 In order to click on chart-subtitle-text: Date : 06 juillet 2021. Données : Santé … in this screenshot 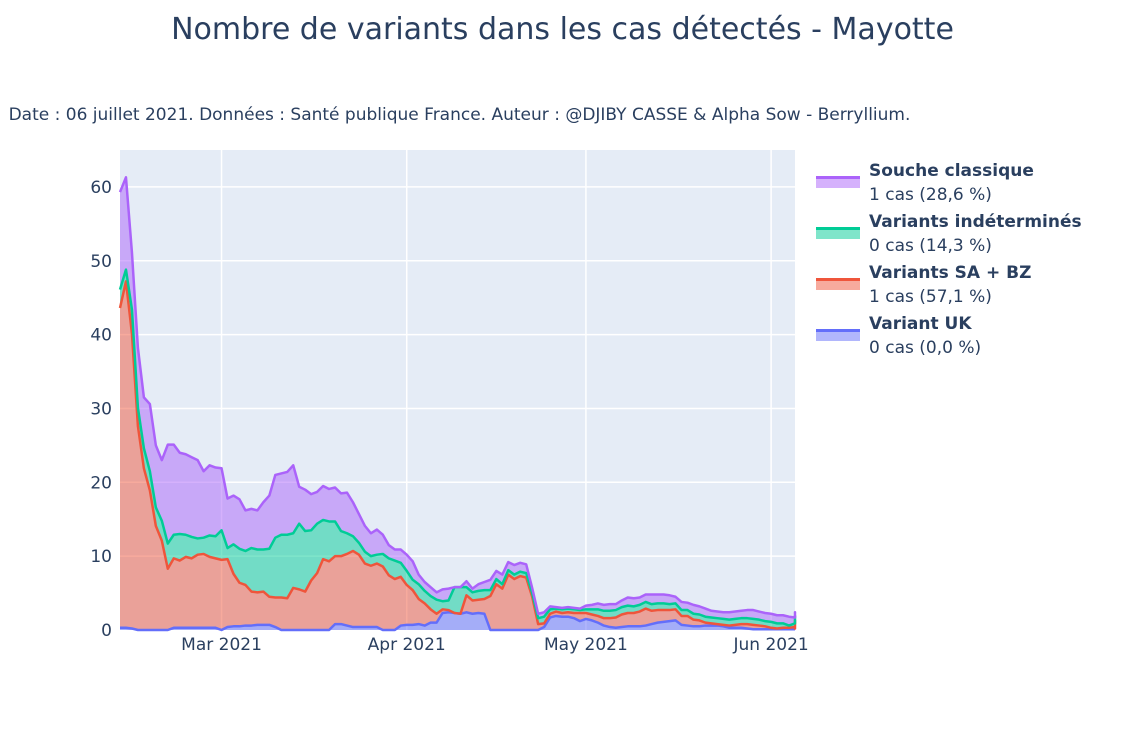, I will do `click(459, 115)`.